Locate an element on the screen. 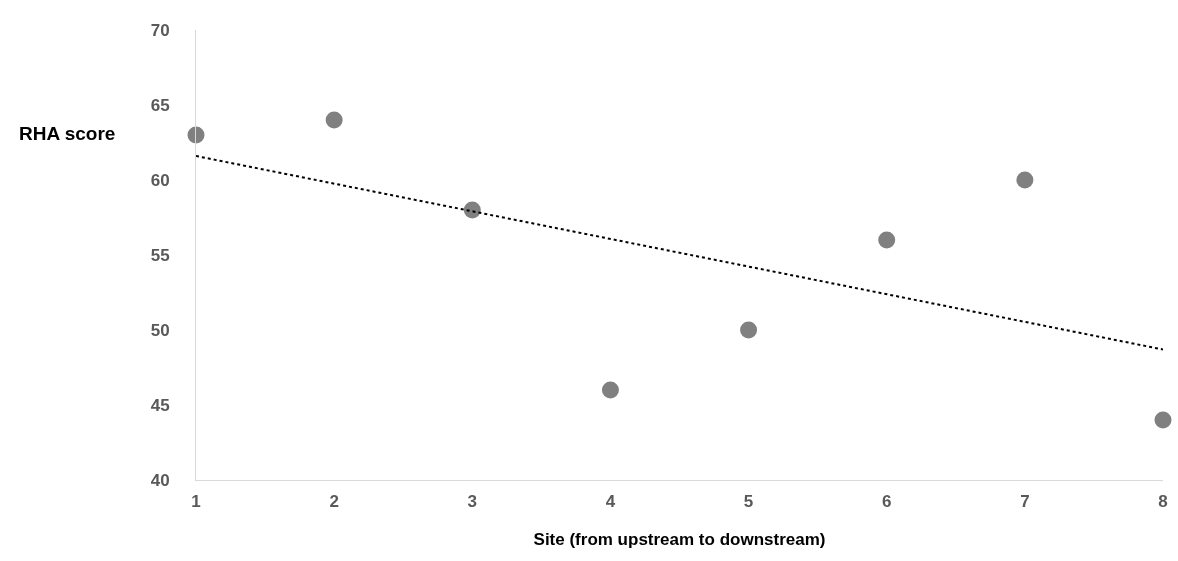 The width and height of the screenshot is (1178, 561). y-axis-title: RHA score is located at coordinates (67, 133).